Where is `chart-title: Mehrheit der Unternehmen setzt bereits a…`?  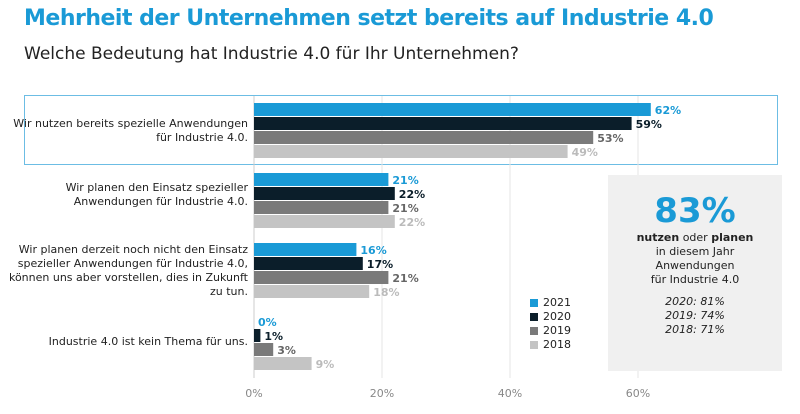 chart-title: Mehrheit der Unternehmen setzt bereits a… is located at coordinates (369, 18).